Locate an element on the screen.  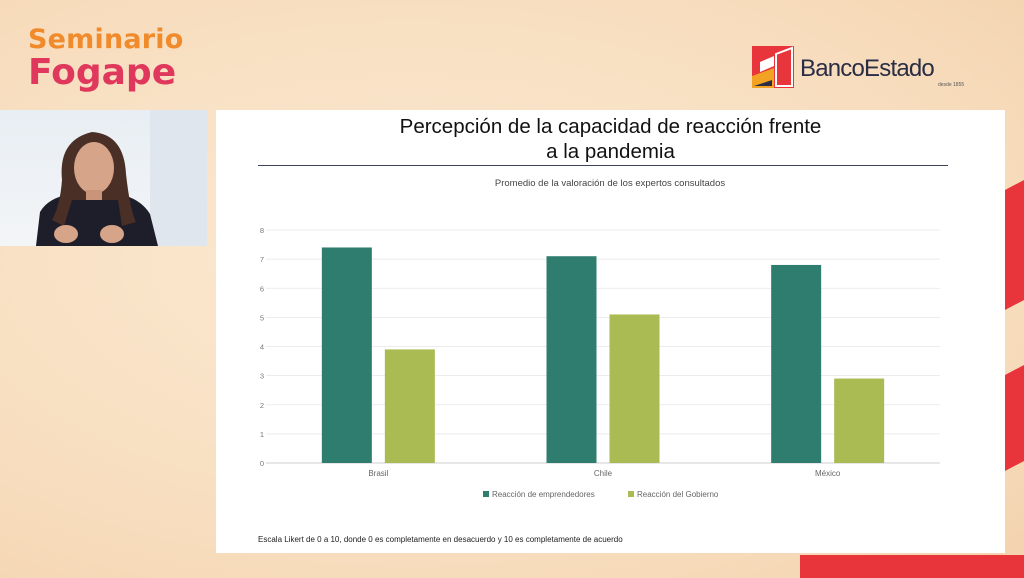
event-title: Seminario Fogape is located at coordinates (106, 58).